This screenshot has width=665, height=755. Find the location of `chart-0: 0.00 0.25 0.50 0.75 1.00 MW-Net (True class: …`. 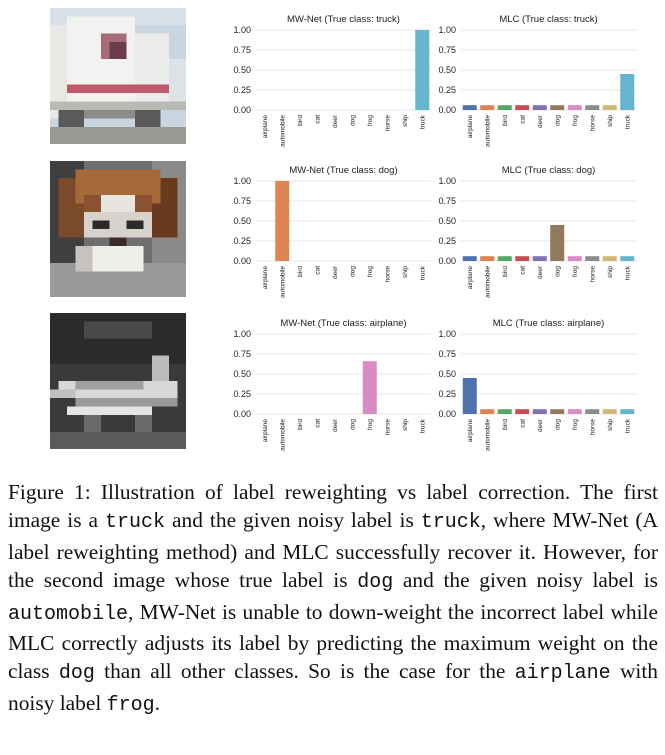

chart-0: 0.00 0.25 0.50 0.75 1.00 MW-Net (True class: … is located at coordinates (332, 80).